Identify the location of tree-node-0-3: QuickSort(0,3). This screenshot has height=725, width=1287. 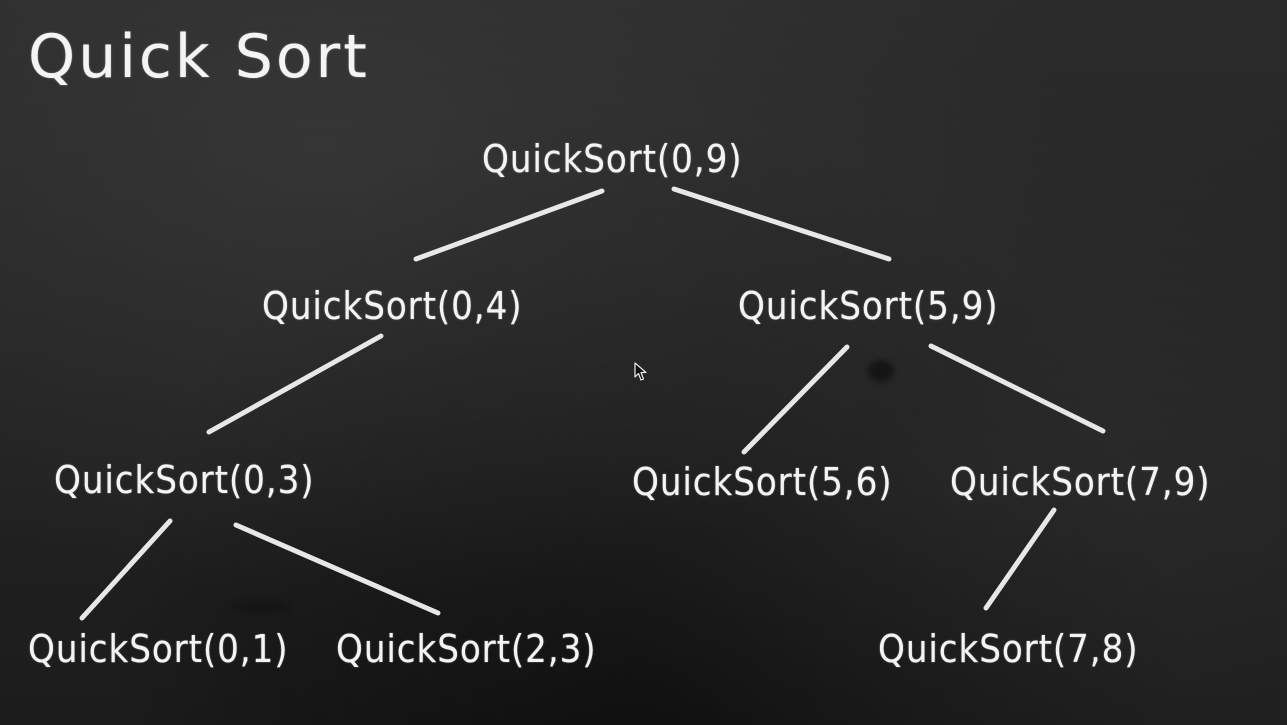
(184, 480).